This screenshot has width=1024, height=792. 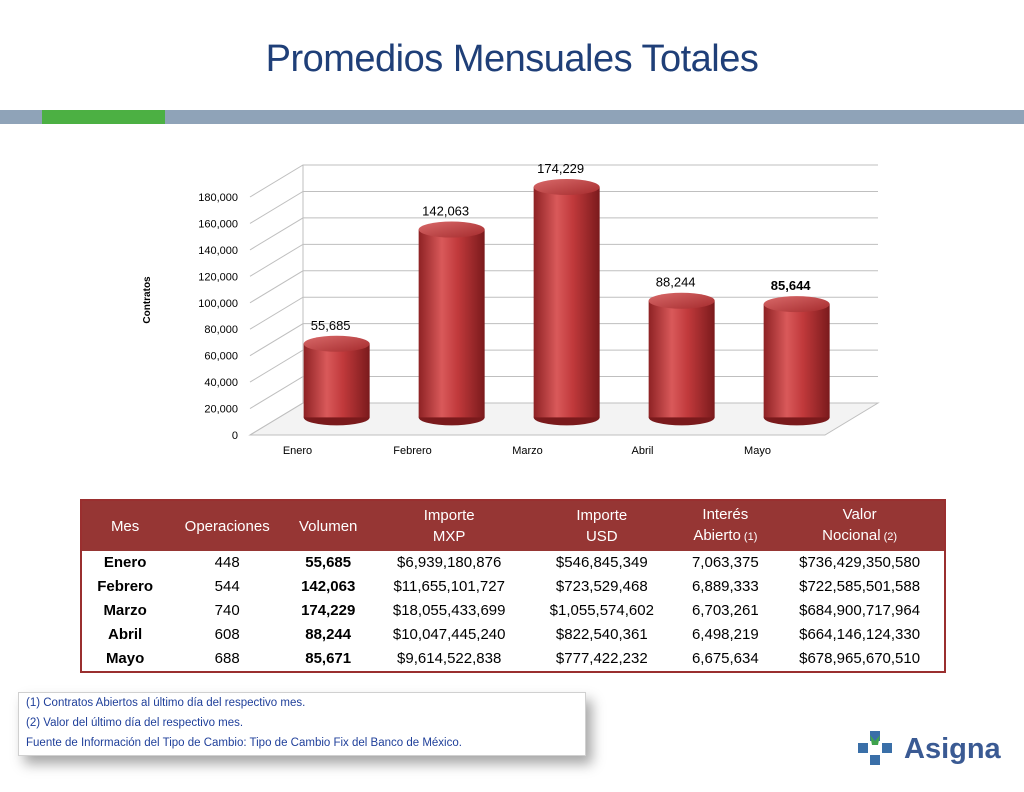 What do you see at coordinates (125, 610) in the screenshot?
I see `table-cell: Marzo` at bounding box center [125, 610].